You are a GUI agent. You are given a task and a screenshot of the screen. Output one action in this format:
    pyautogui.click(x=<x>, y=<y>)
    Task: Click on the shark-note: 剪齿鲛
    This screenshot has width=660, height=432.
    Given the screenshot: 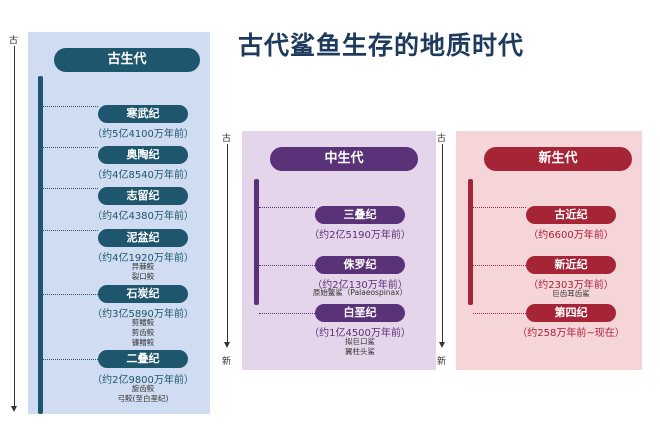 What is the action you would take?
    pyautogui.click(x=143, y=332)
    